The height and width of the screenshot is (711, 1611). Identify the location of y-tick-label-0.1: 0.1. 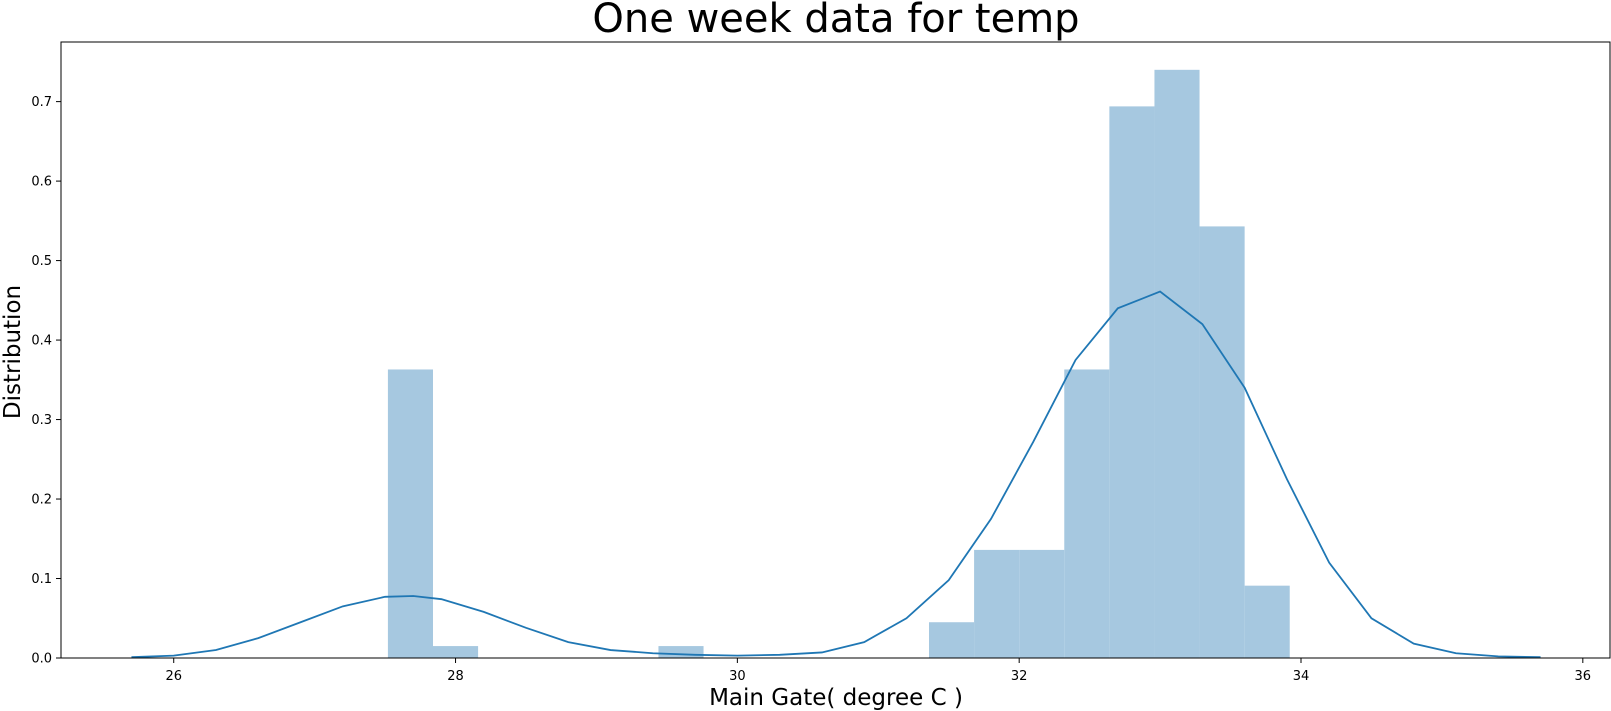
(41, 579).